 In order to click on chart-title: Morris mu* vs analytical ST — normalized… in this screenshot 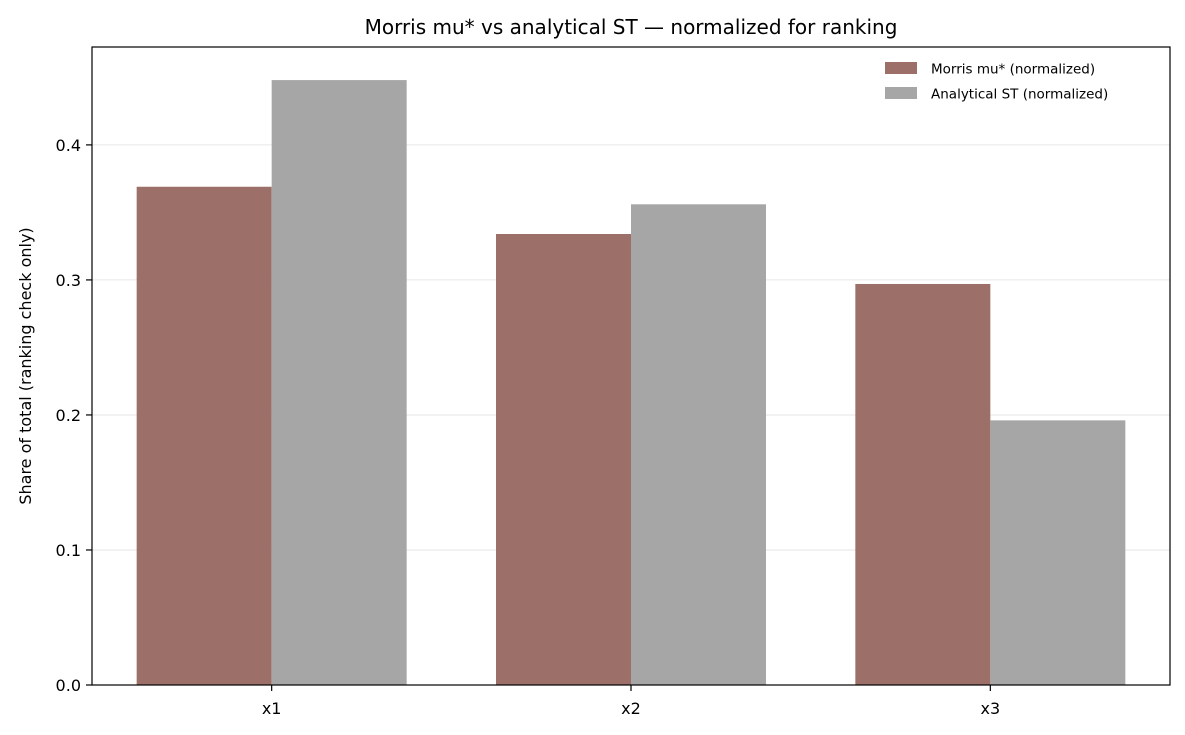, I will do `click(631, 27)`.